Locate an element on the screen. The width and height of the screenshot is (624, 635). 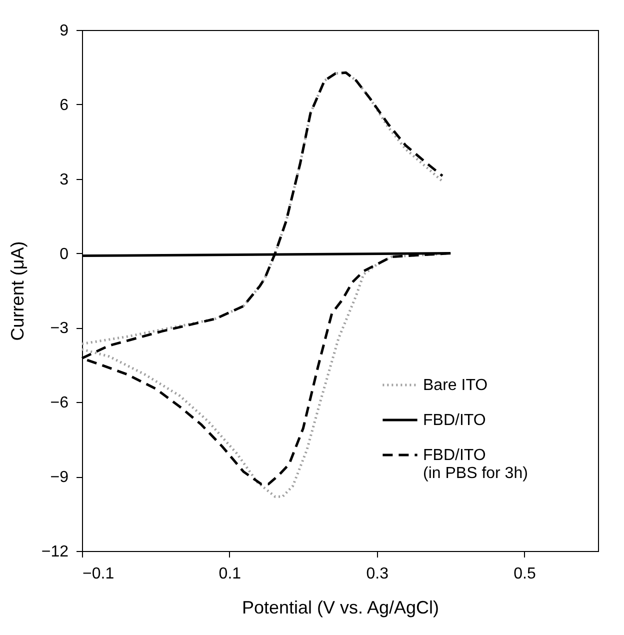
legend-label: Bare ITO is located at coordinates (455, 385).